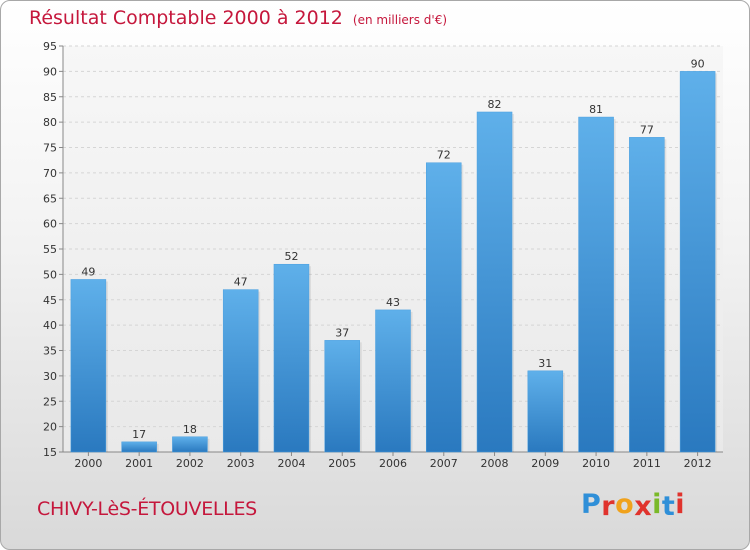 This screenshot has height=550, width=750. I want to click on bar-value-label: 18, so click(190, 429).